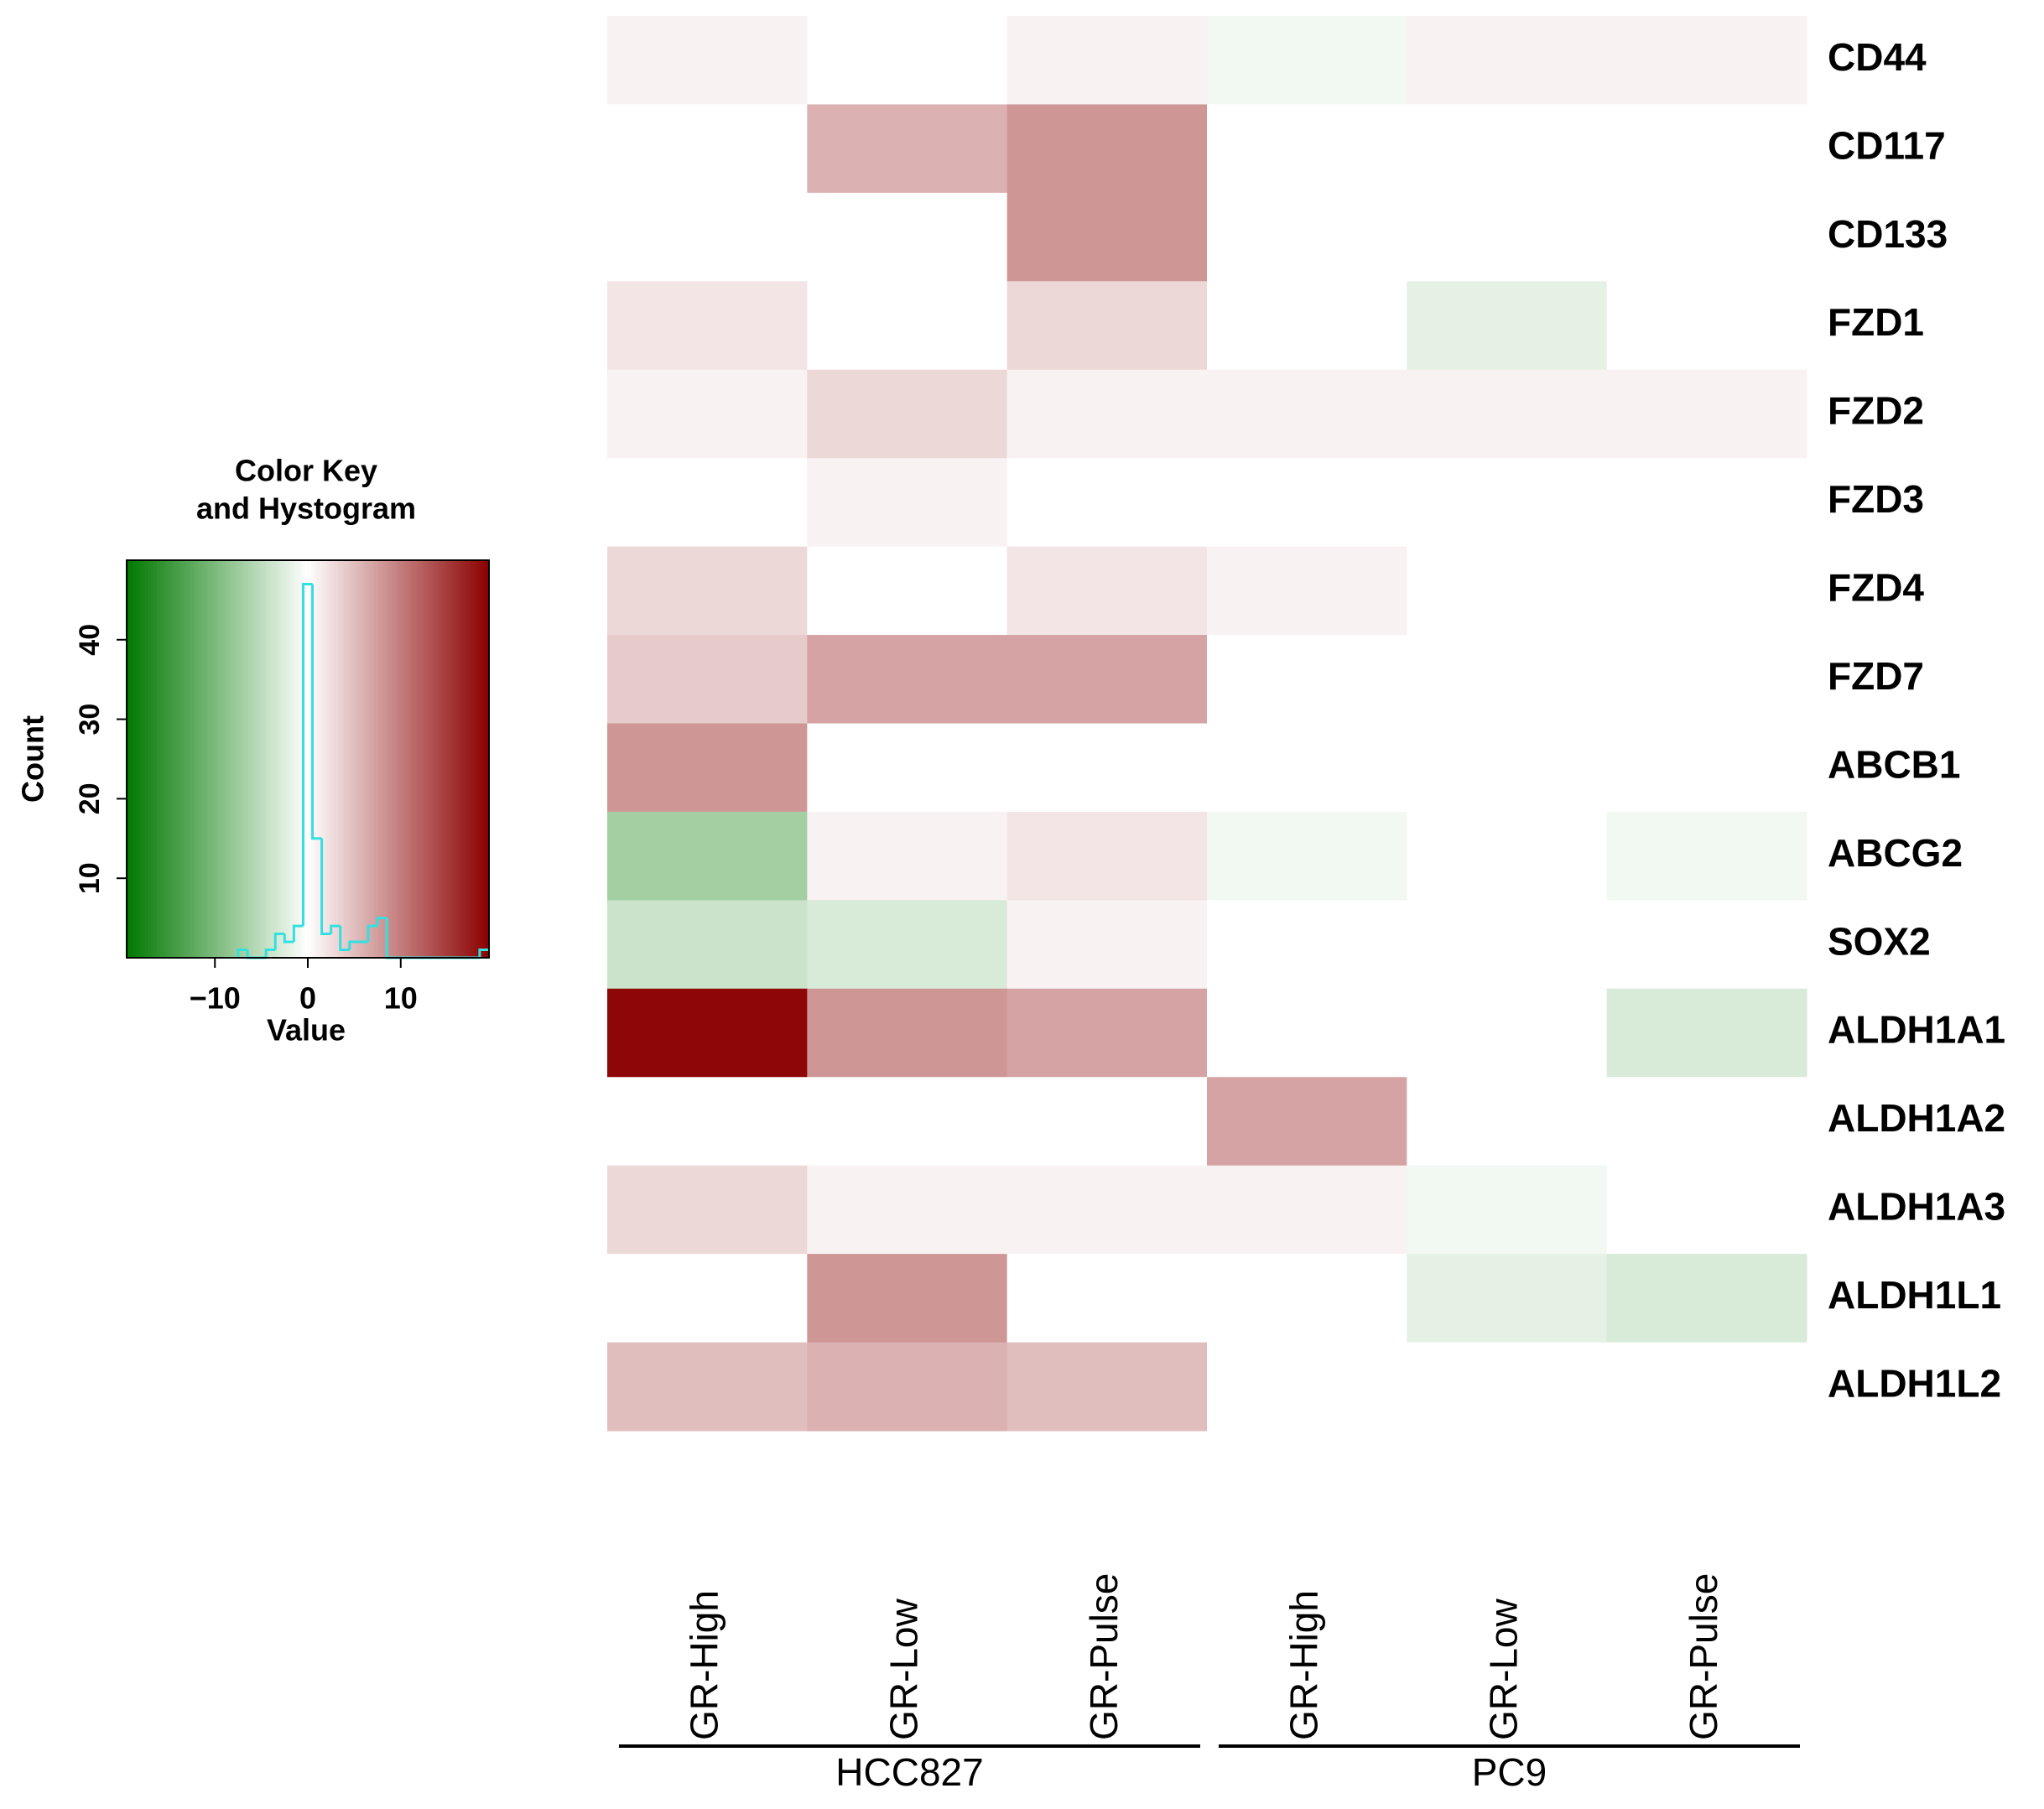 The height and width of the screenshot is (1809, 2044). What do you see at coordinates (704, 1665) in the screenshot?
I see `column-label: GR-High` at bounding box center [704, 1665].